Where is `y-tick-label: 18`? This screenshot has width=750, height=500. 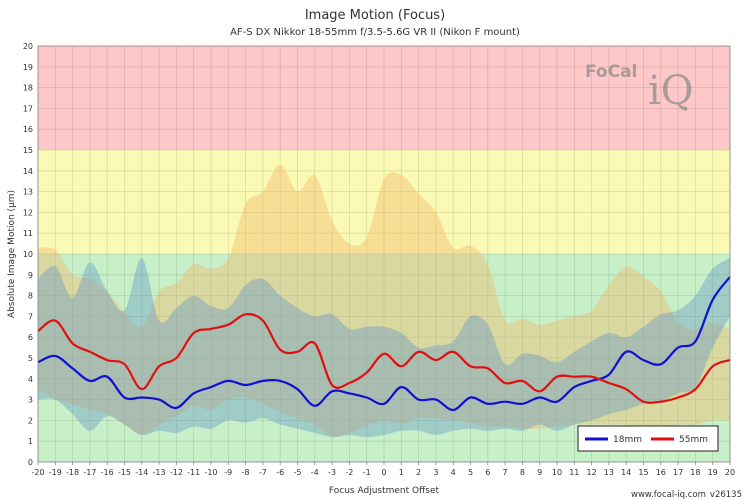 y-tick-label: 18 is located at coordinates (28, 88).